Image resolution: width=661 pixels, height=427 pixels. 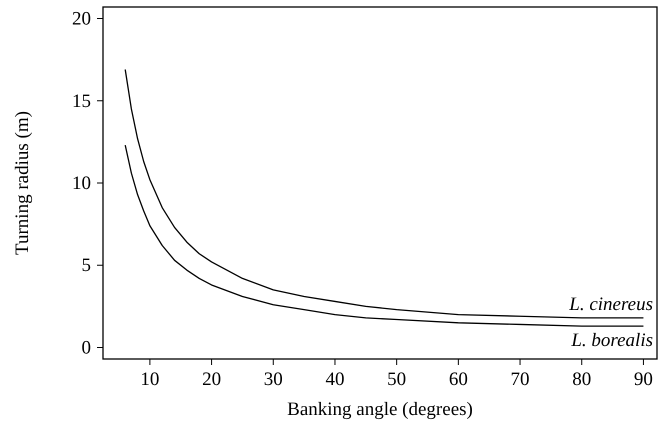 What do you see at coordinates (81, 101) in the screenshot?
I see `y-tick-label: 15` at bounding box center [81, 101].